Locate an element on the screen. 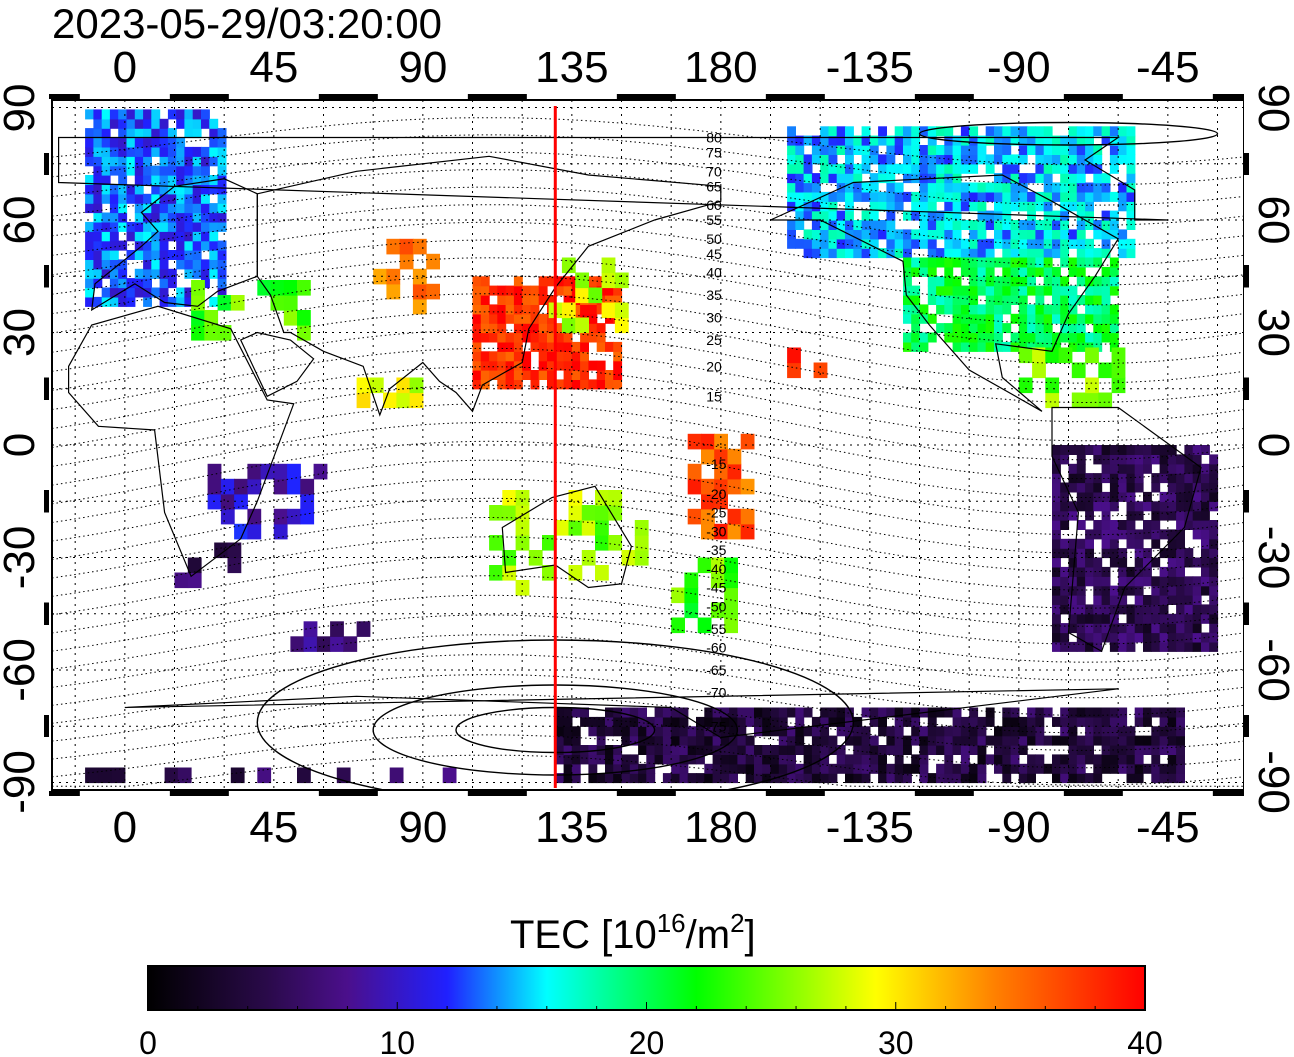 The width and height of the screenshot is (1294, 1057). tec-region-mediterranean is located at coordinates (251, 310).